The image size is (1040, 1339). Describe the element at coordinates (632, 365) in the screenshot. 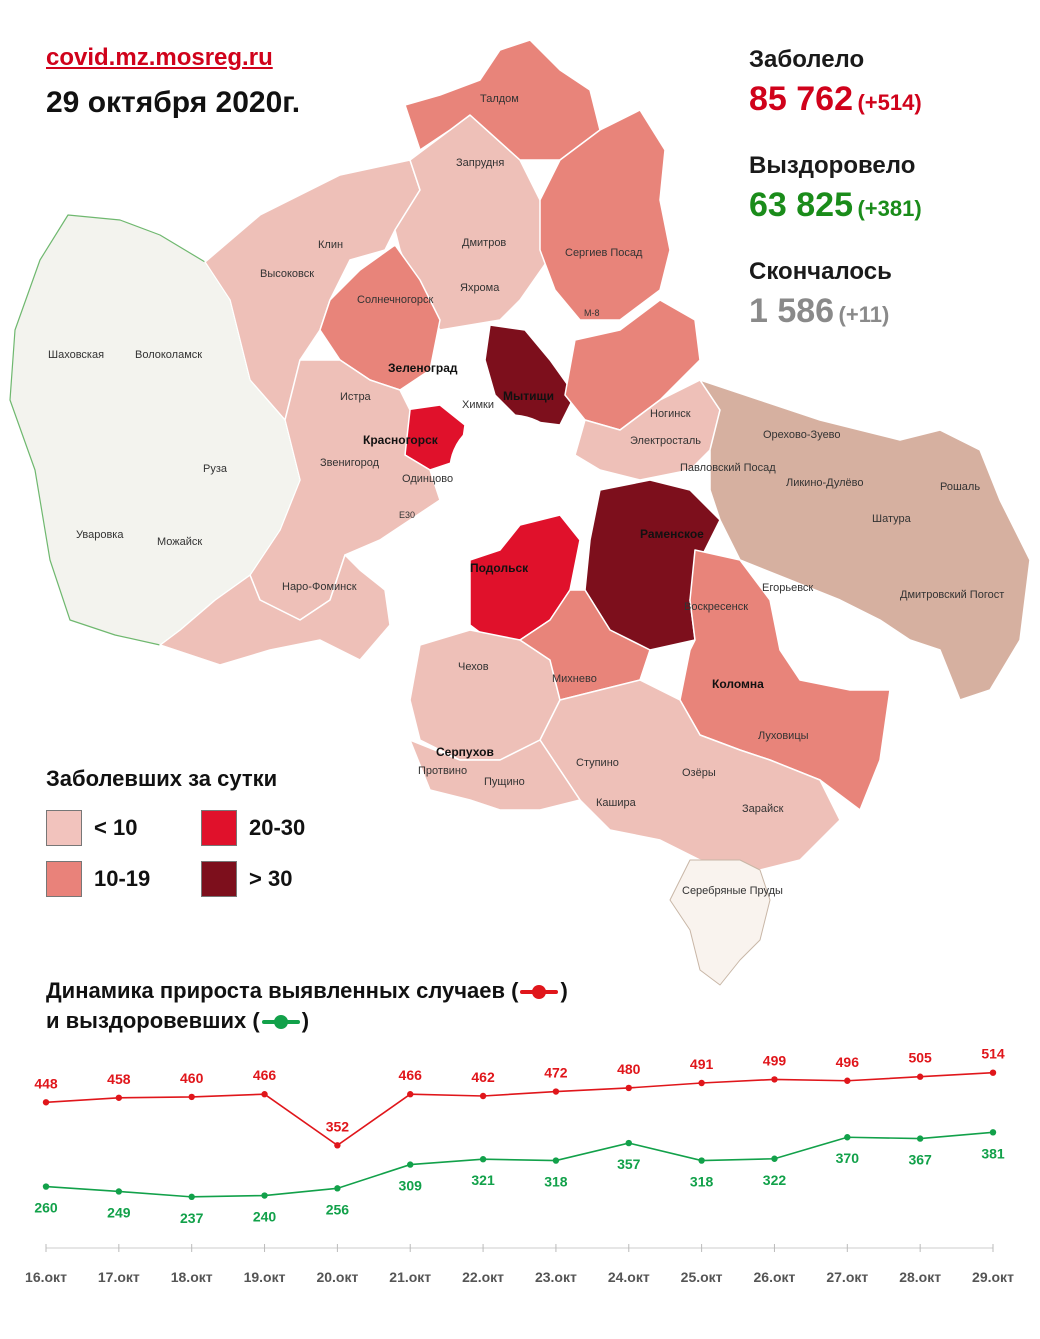

I see `region-pushkino-east` at that location.